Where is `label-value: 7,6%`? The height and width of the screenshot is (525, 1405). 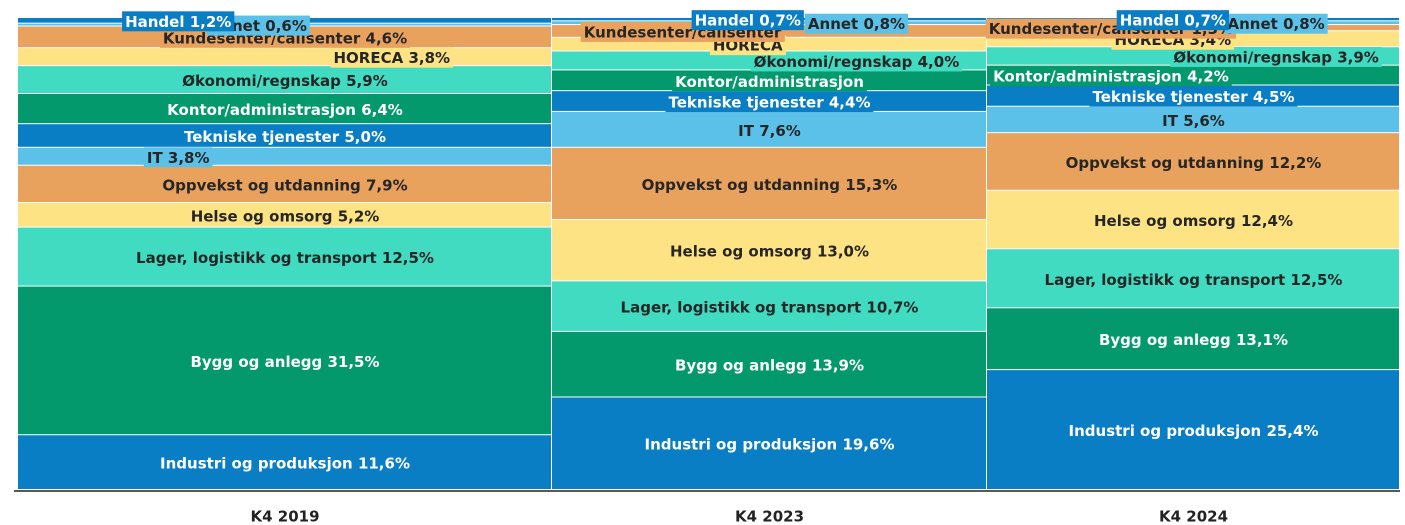
label-value: 7,6% is located at coordinates (780, 130).